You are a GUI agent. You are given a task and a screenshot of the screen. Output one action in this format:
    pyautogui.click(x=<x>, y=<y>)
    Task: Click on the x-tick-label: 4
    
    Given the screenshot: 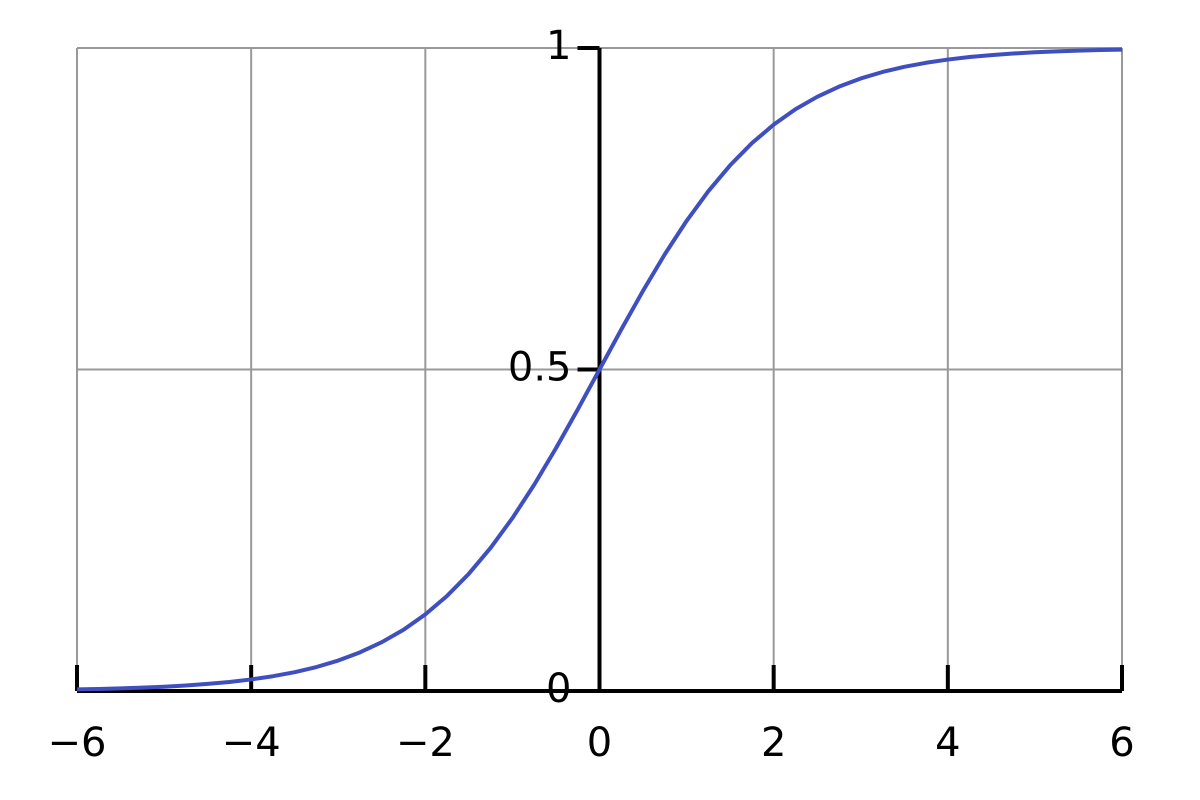 What is the action you would take?
    pyautogui.click(x=947, y=743)
    